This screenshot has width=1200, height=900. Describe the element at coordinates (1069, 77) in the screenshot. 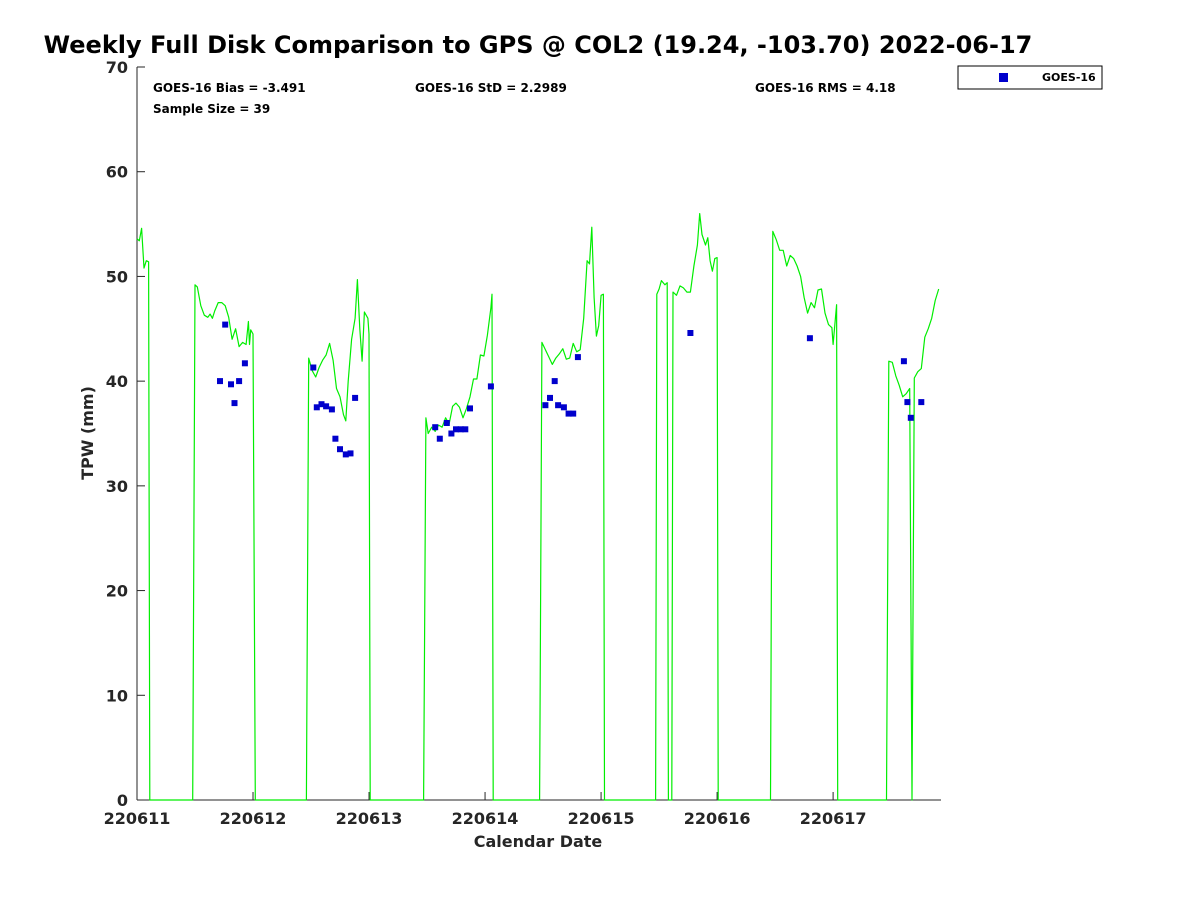

I see `legend-label: GOES-16` at that location.